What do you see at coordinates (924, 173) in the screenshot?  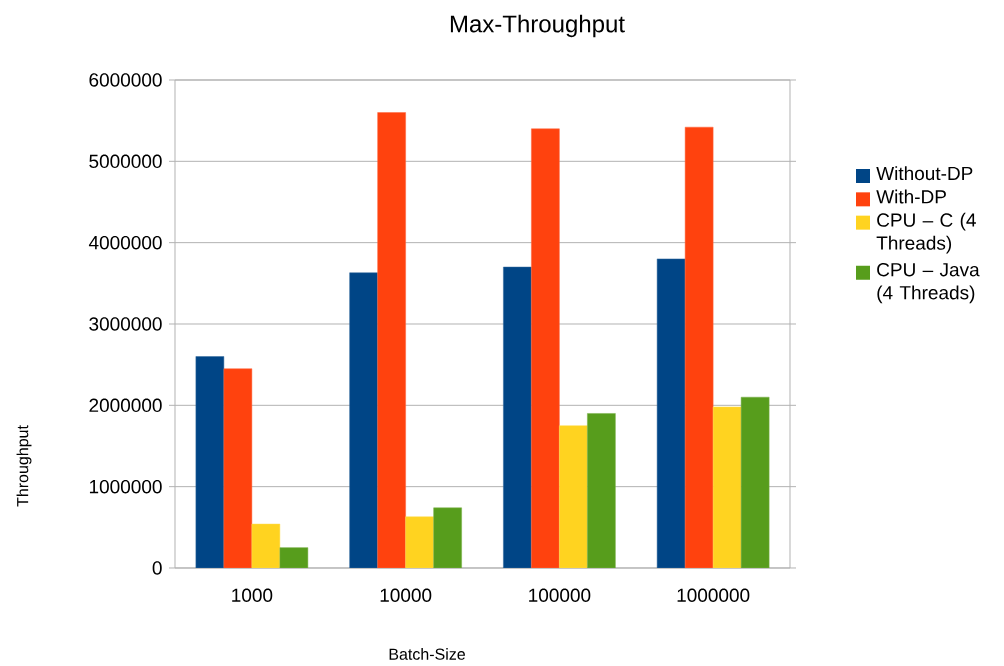 I see `legend-label: Without-DP` at bounding box center [924, 173].